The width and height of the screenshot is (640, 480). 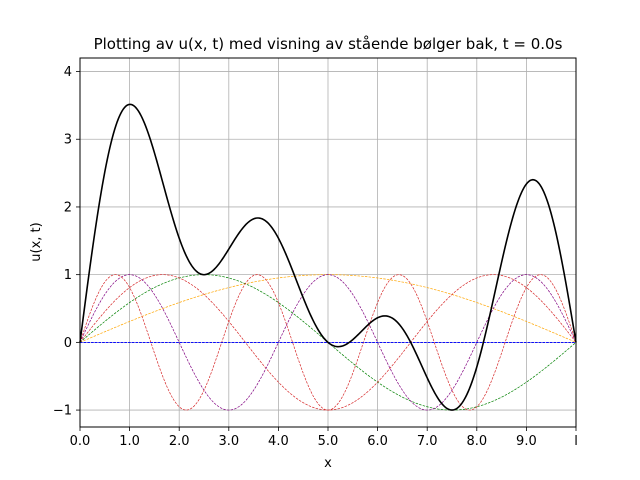 I want to click on y-tick-label: 1, so click(x=68, y=275).